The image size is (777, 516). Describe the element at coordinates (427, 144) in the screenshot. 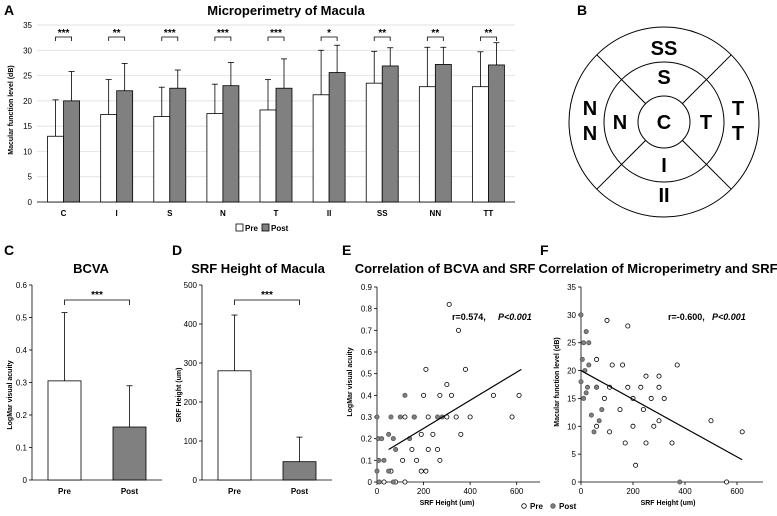

I see `bar-pre-nn` at that location.